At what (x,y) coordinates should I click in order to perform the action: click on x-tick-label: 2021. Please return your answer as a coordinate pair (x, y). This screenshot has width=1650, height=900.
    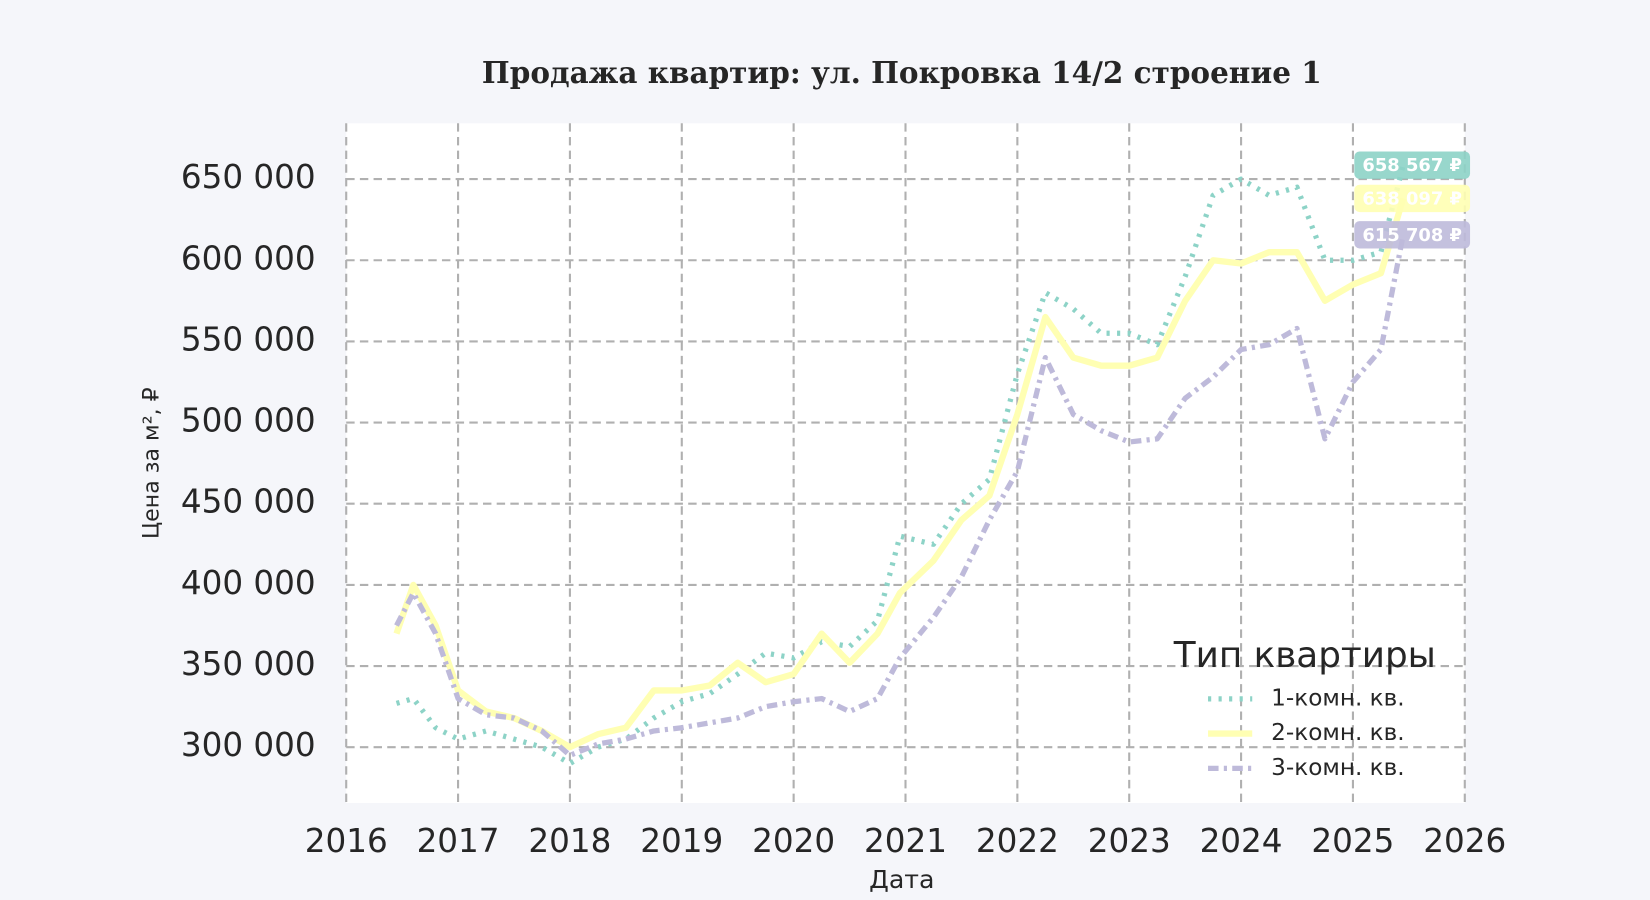
    Looking at the image, I should click on (905, 841).